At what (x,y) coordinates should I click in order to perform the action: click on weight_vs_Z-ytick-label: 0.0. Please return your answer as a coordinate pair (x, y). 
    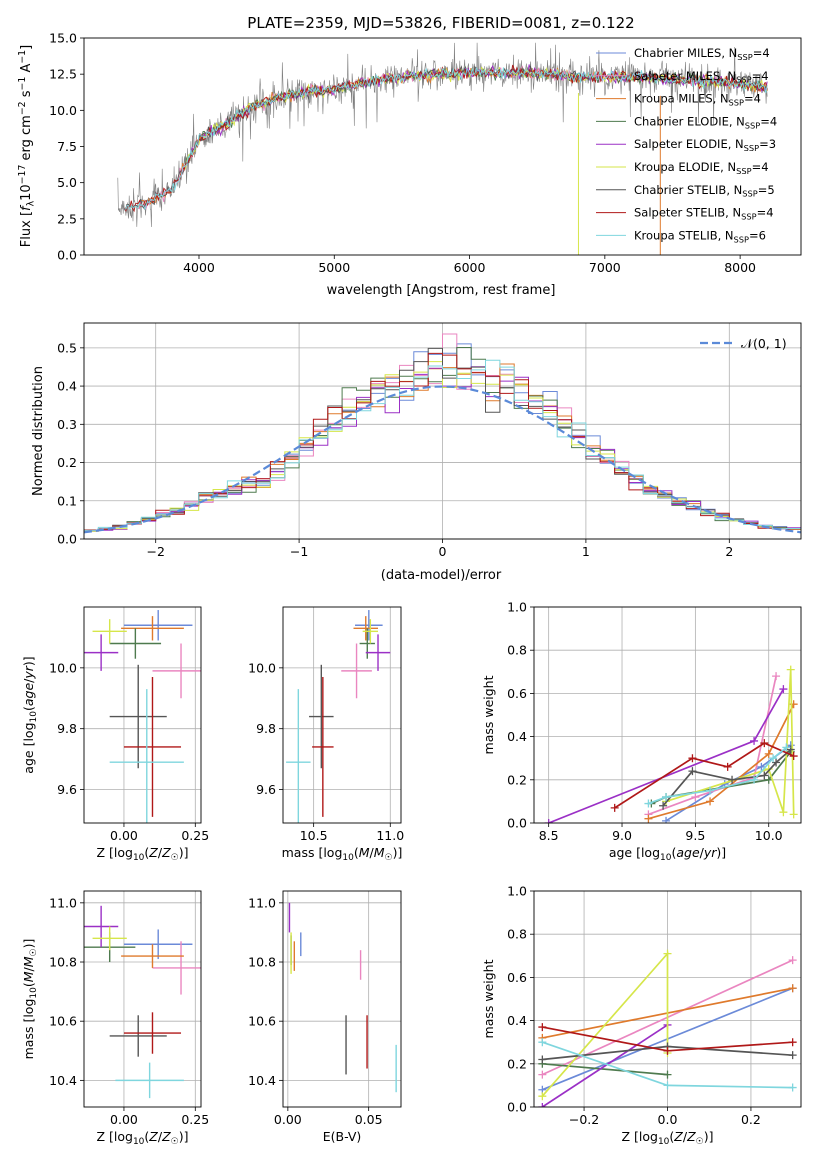
    Looking at the image, I should click on (517, 1107).